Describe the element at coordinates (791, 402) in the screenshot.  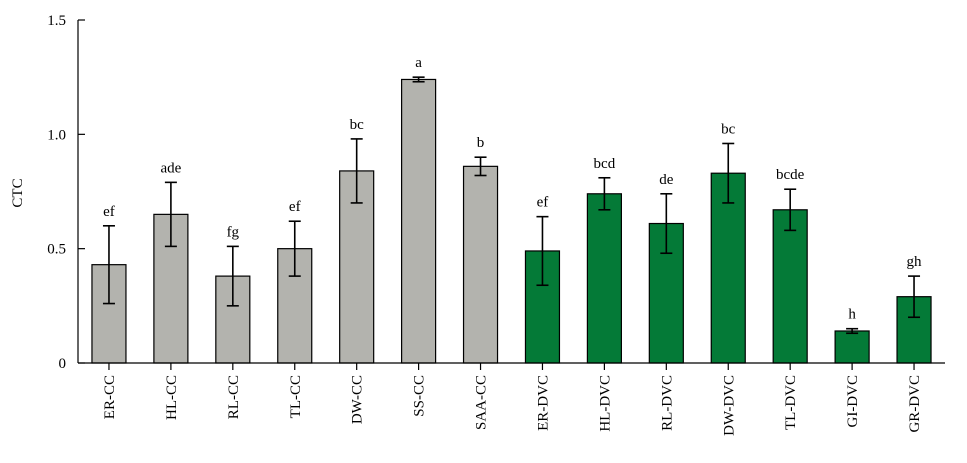
I see `category-label: TL-DVC` at that location.